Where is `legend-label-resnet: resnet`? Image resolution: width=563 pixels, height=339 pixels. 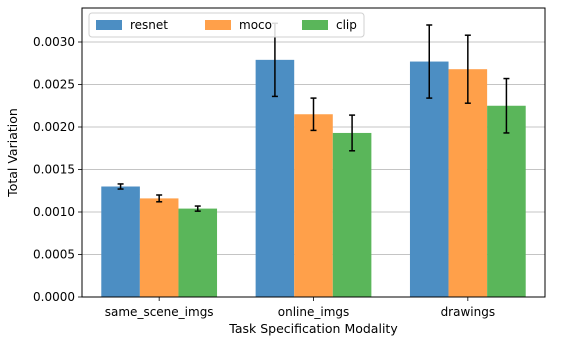
legend-label-resnet: resnet is located at coordinates (149, 25).